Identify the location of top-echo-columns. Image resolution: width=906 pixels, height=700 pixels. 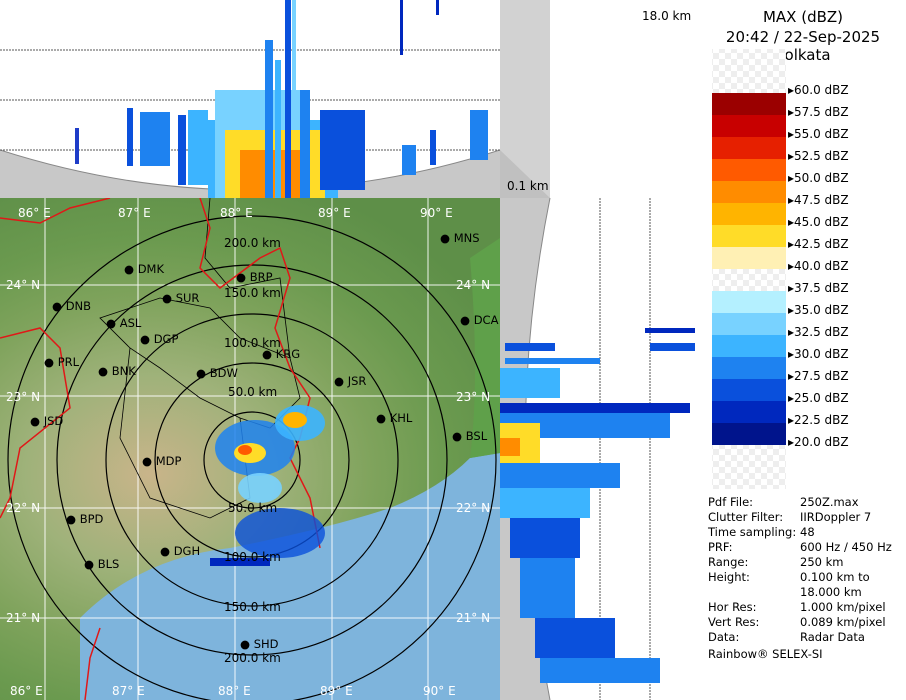
(281, 99).